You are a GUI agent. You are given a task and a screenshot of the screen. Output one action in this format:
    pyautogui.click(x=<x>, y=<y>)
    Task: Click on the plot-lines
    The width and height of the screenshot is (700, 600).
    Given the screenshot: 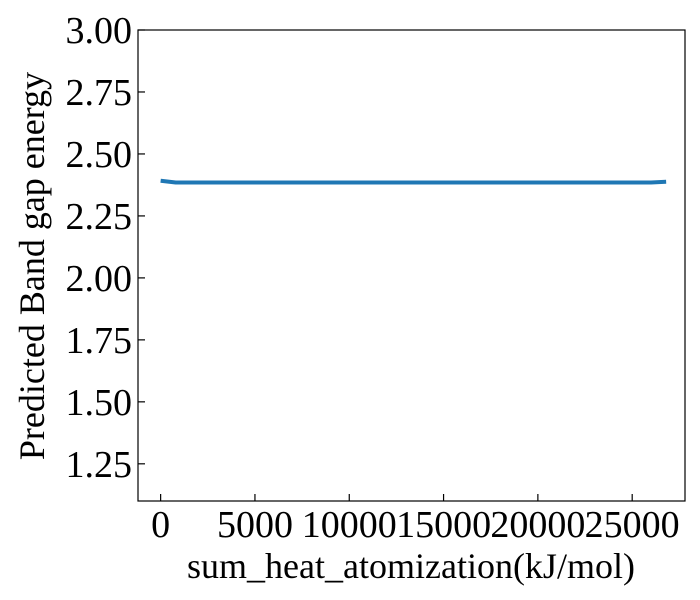 What is the action you would take?
    pyautogui.click(x=413, y=181)
    